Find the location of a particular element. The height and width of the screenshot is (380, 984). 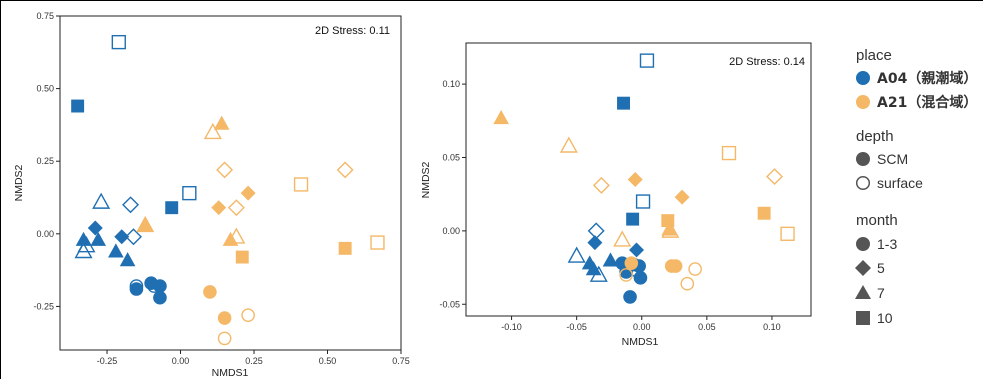

x-tick-label: 0.75 is located at coordinates (401, 361).